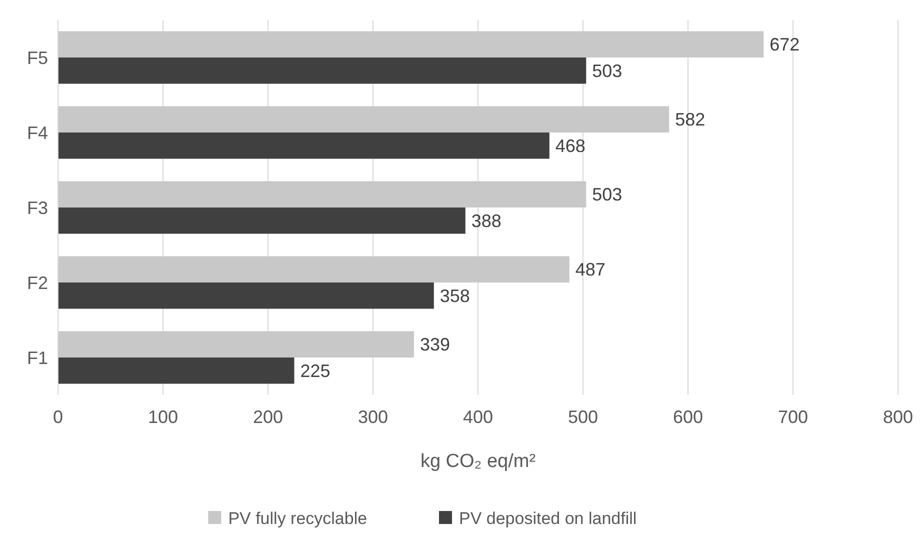 The image size is (924, 540). I want to click on y-tick-label: F2, so click(37, 282).